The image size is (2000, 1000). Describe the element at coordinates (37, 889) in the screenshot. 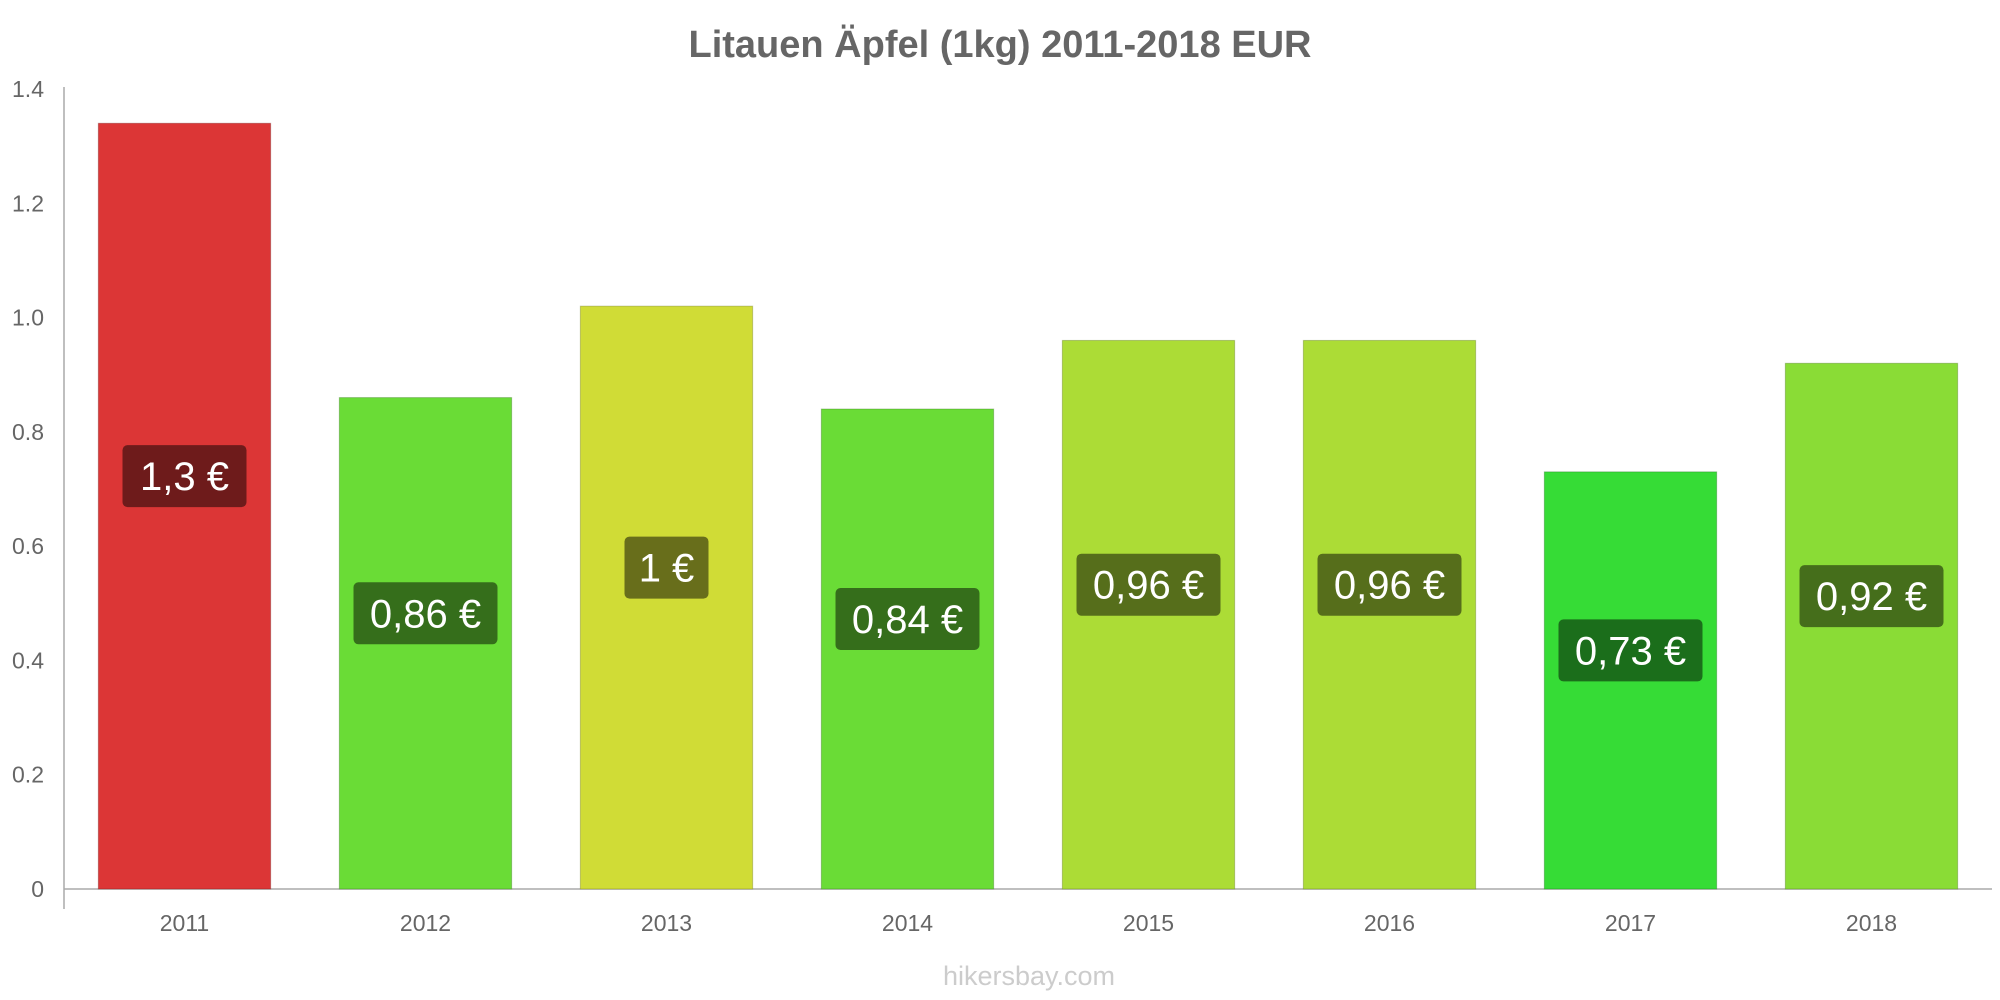

I see `y-tick-label: 0` at that location.